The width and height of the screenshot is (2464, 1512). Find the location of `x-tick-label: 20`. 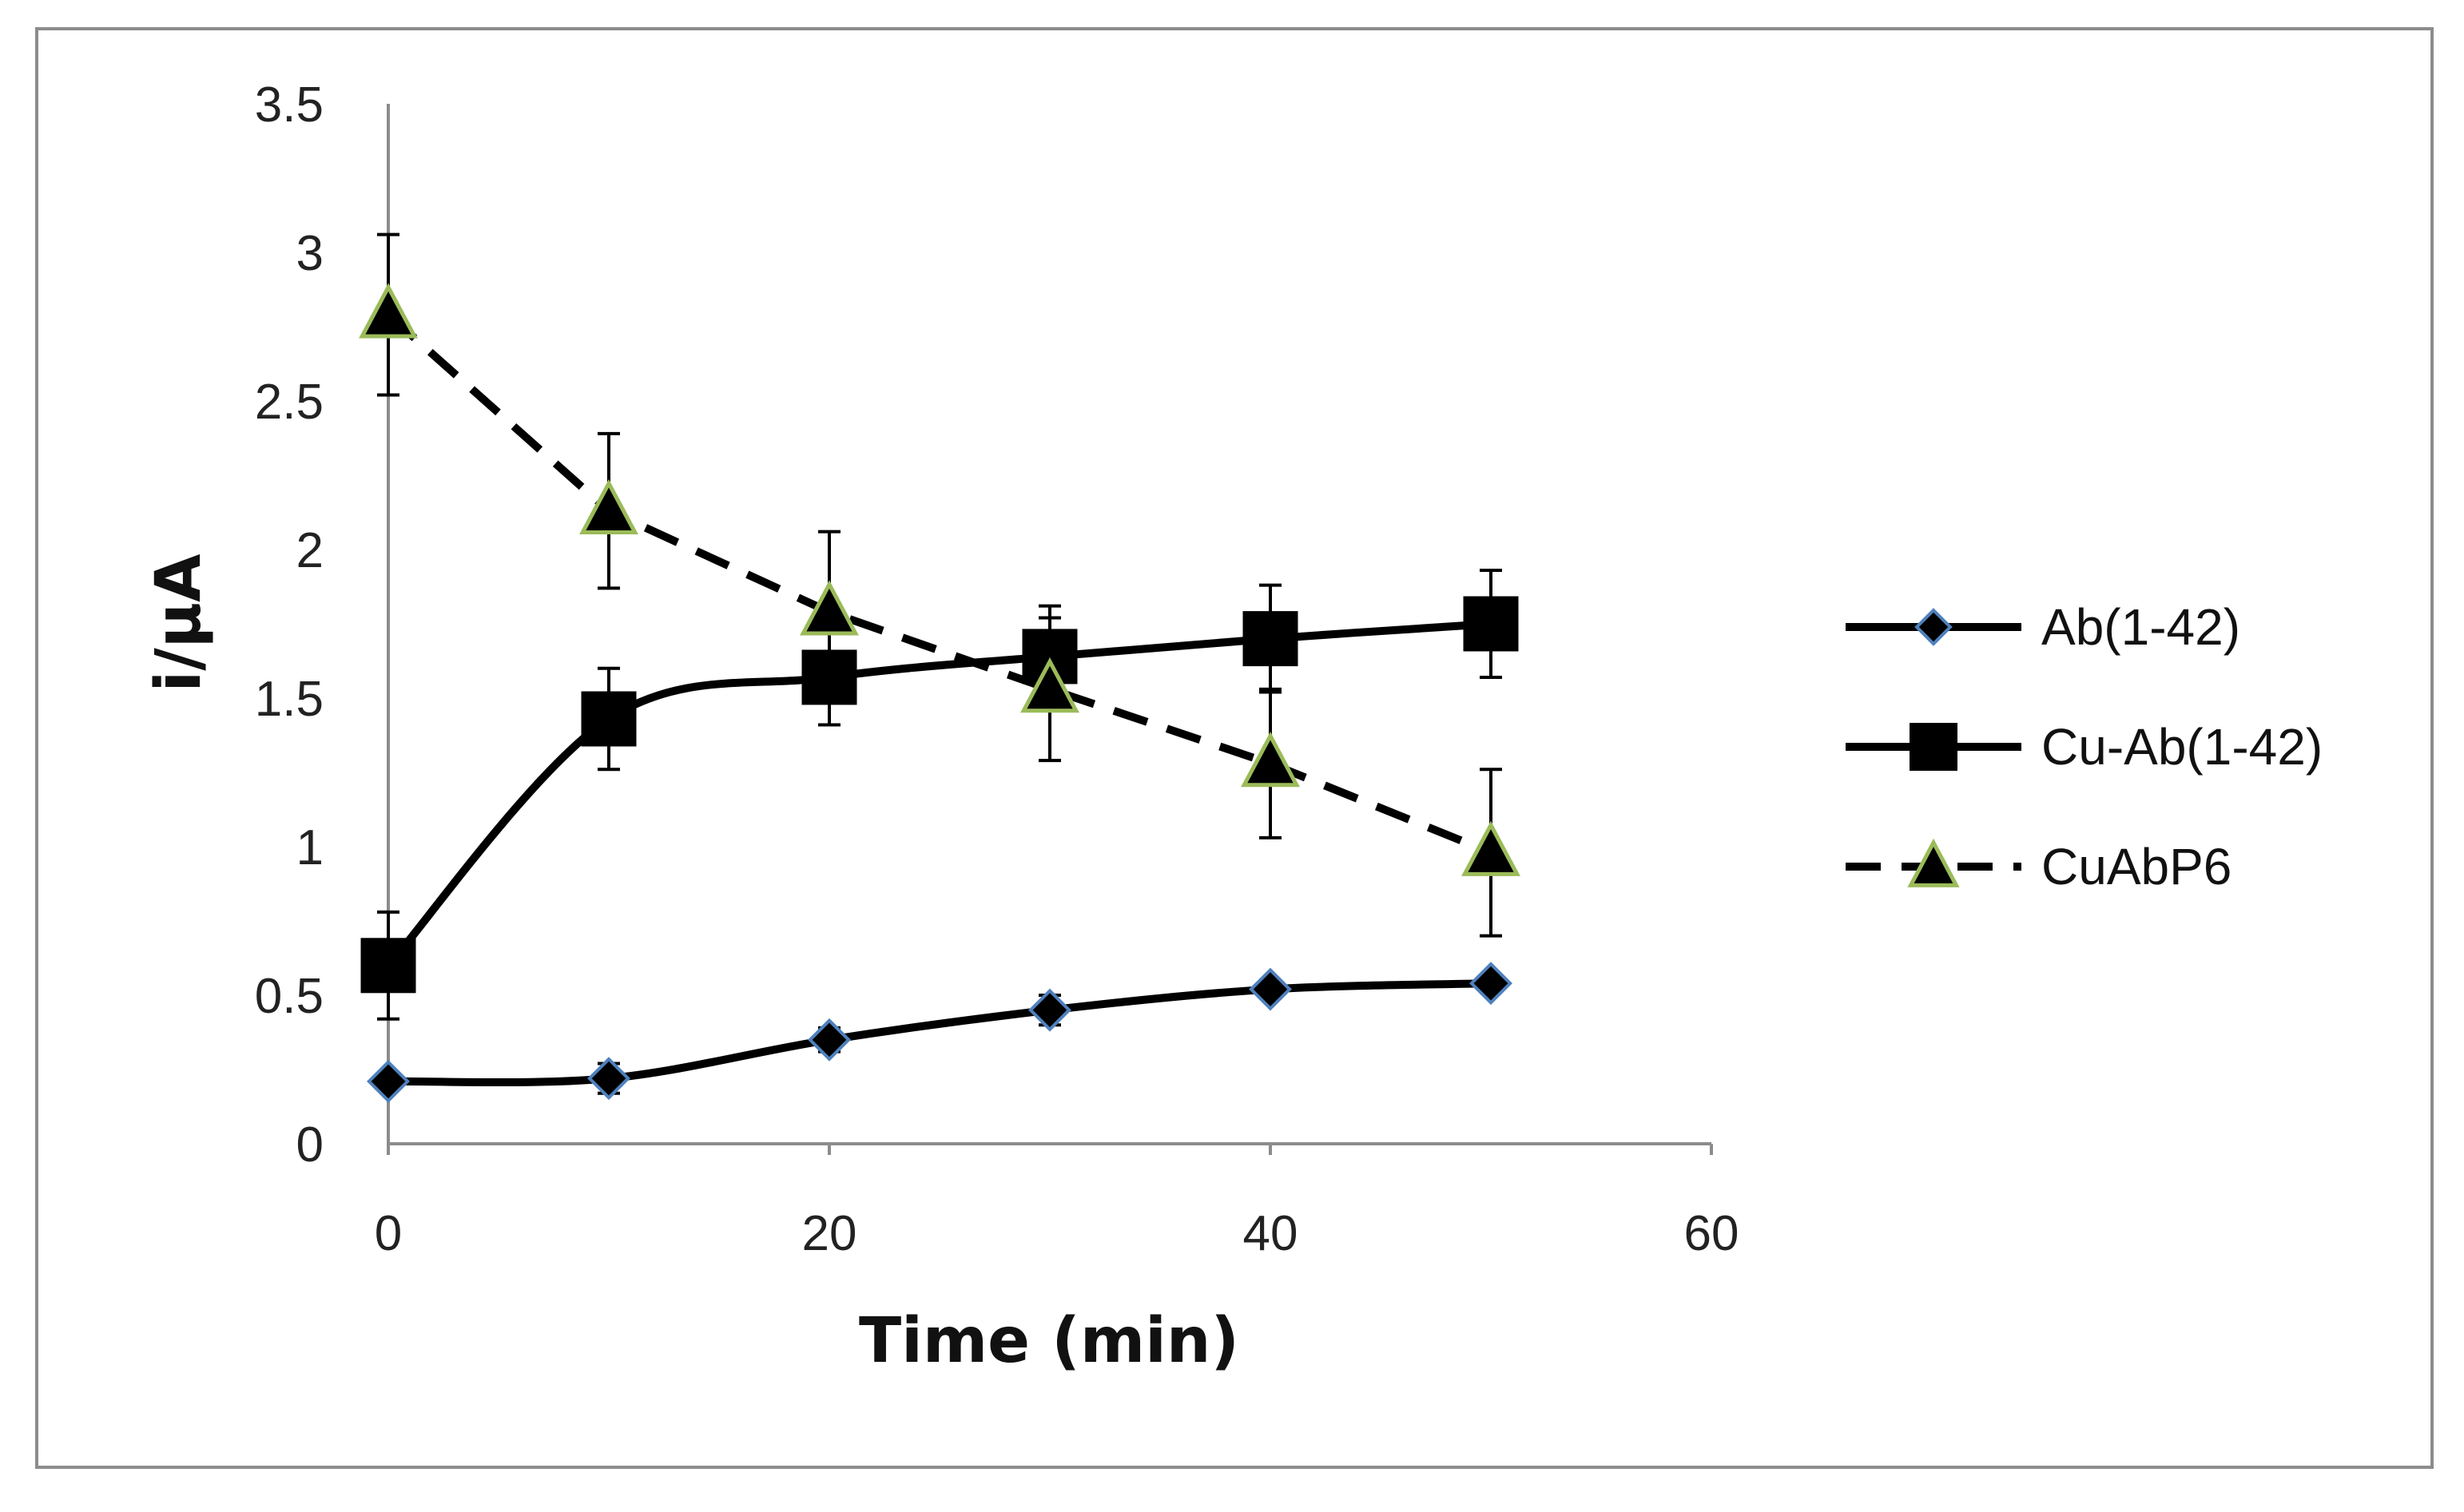

x-tick-label: 20 is located at coordinates (830, 1233).